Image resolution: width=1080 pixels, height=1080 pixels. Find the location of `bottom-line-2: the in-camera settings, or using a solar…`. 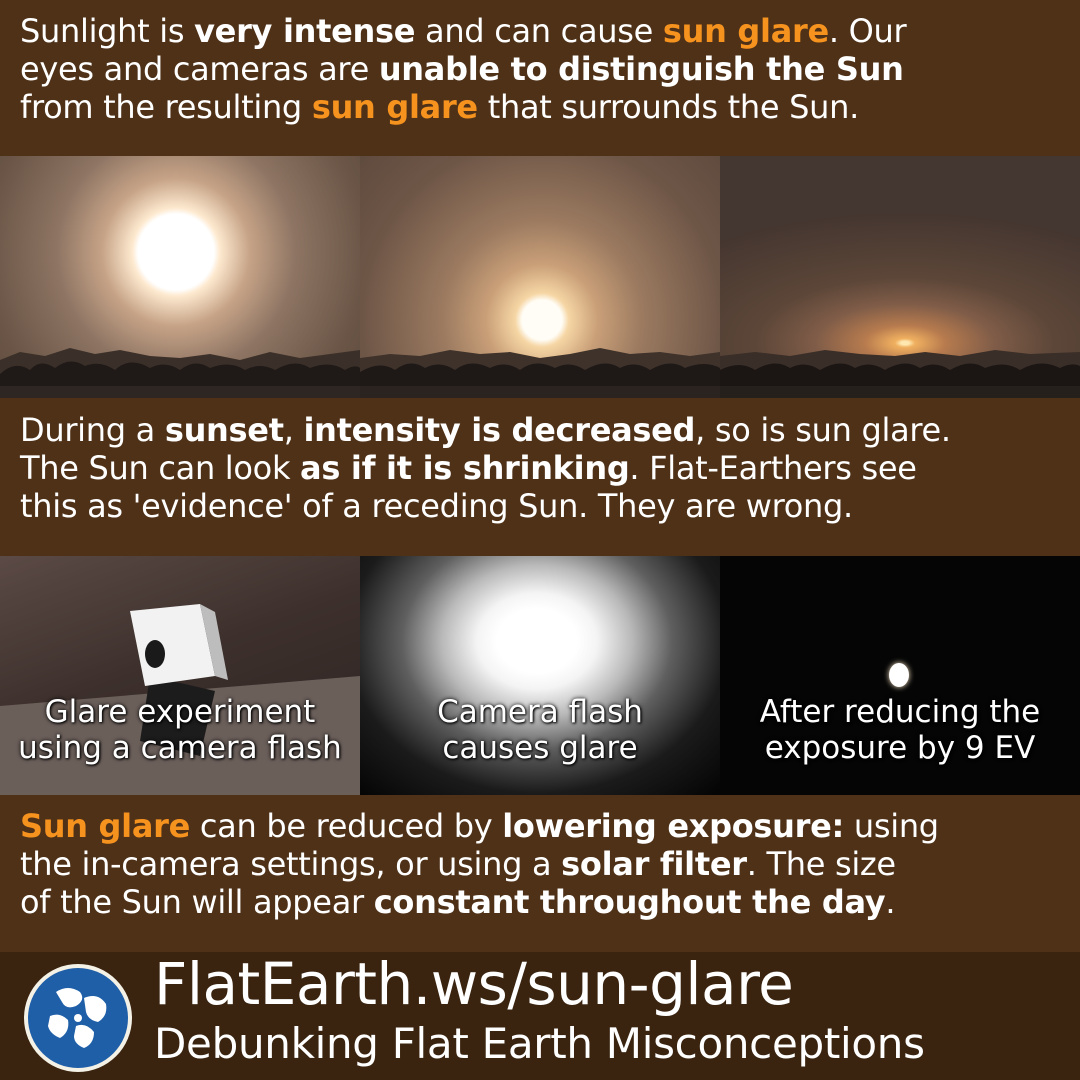

bottom-line-2: the in-camera settings, or using a solar… is located at coordinates (550, 864).